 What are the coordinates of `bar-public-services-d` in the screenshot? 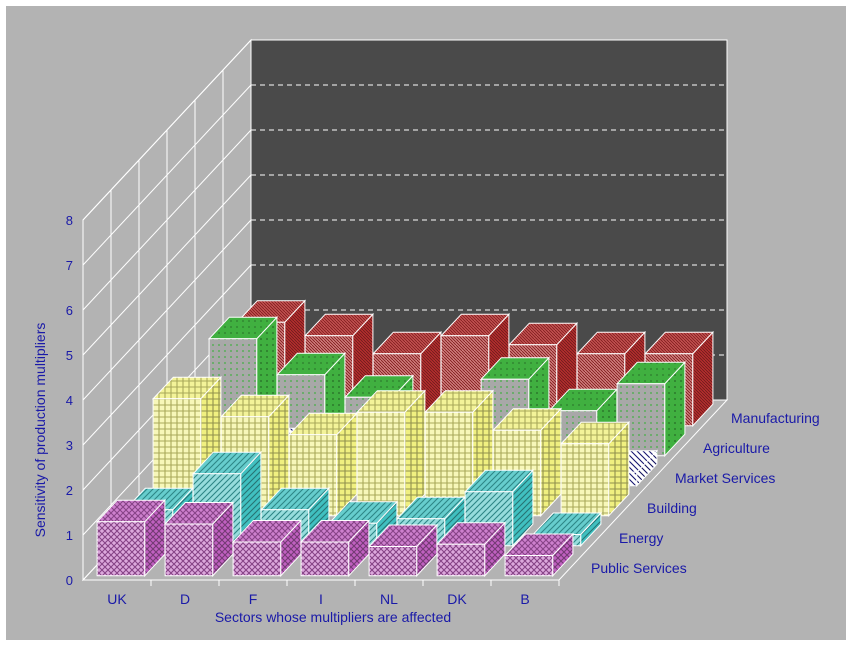 It's located at (199, 539).